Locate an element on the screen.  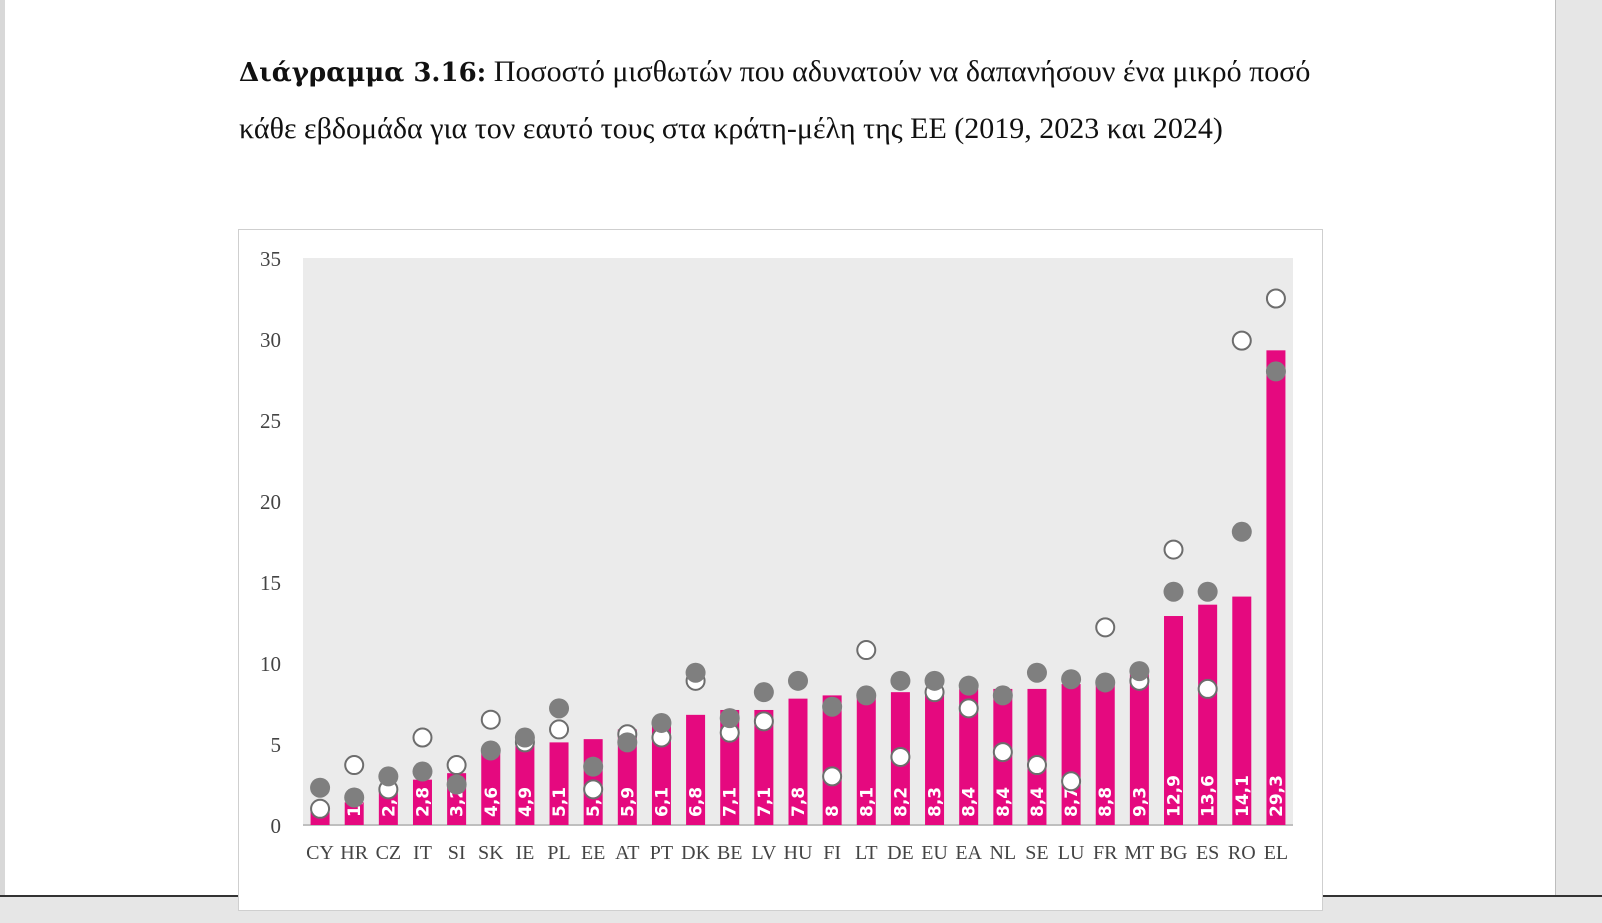
y-tick-label: 5 is located at coordinates (276, 745).